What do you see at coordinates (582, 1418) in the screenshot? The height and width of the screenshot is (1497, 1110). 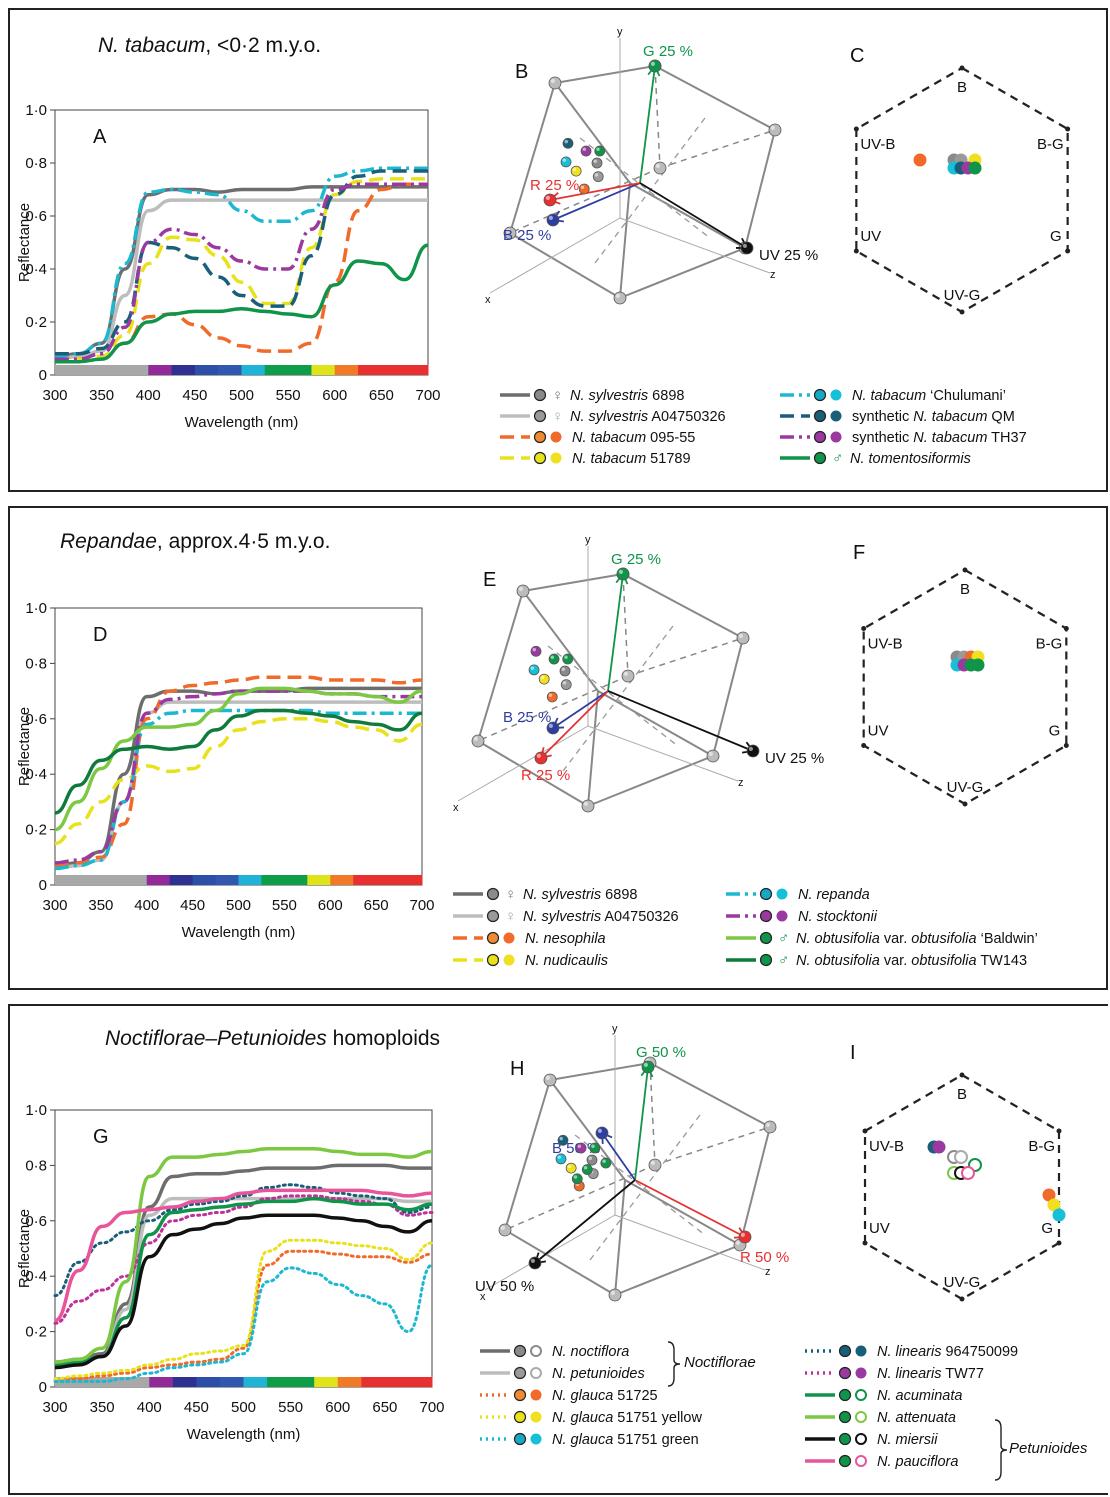 I see `legend-entry-label-part-0: N. glauca` at bounding box center [582, 1418].